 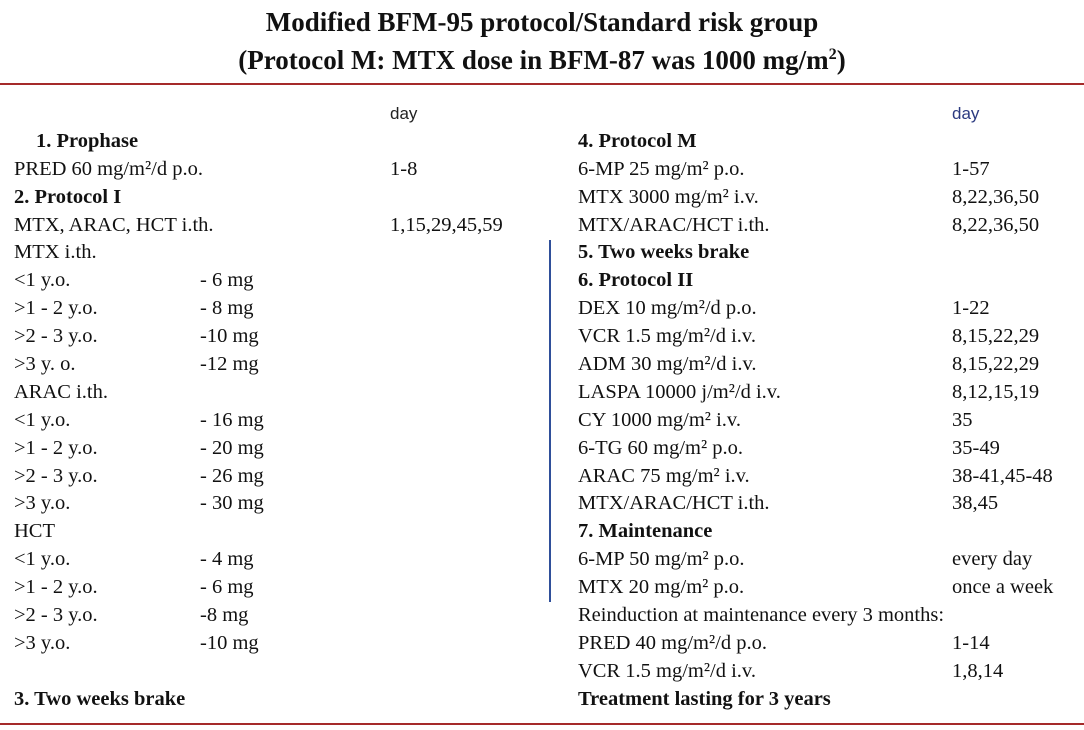 I want to click on left-day-header: day, so click(x=404, y=113).